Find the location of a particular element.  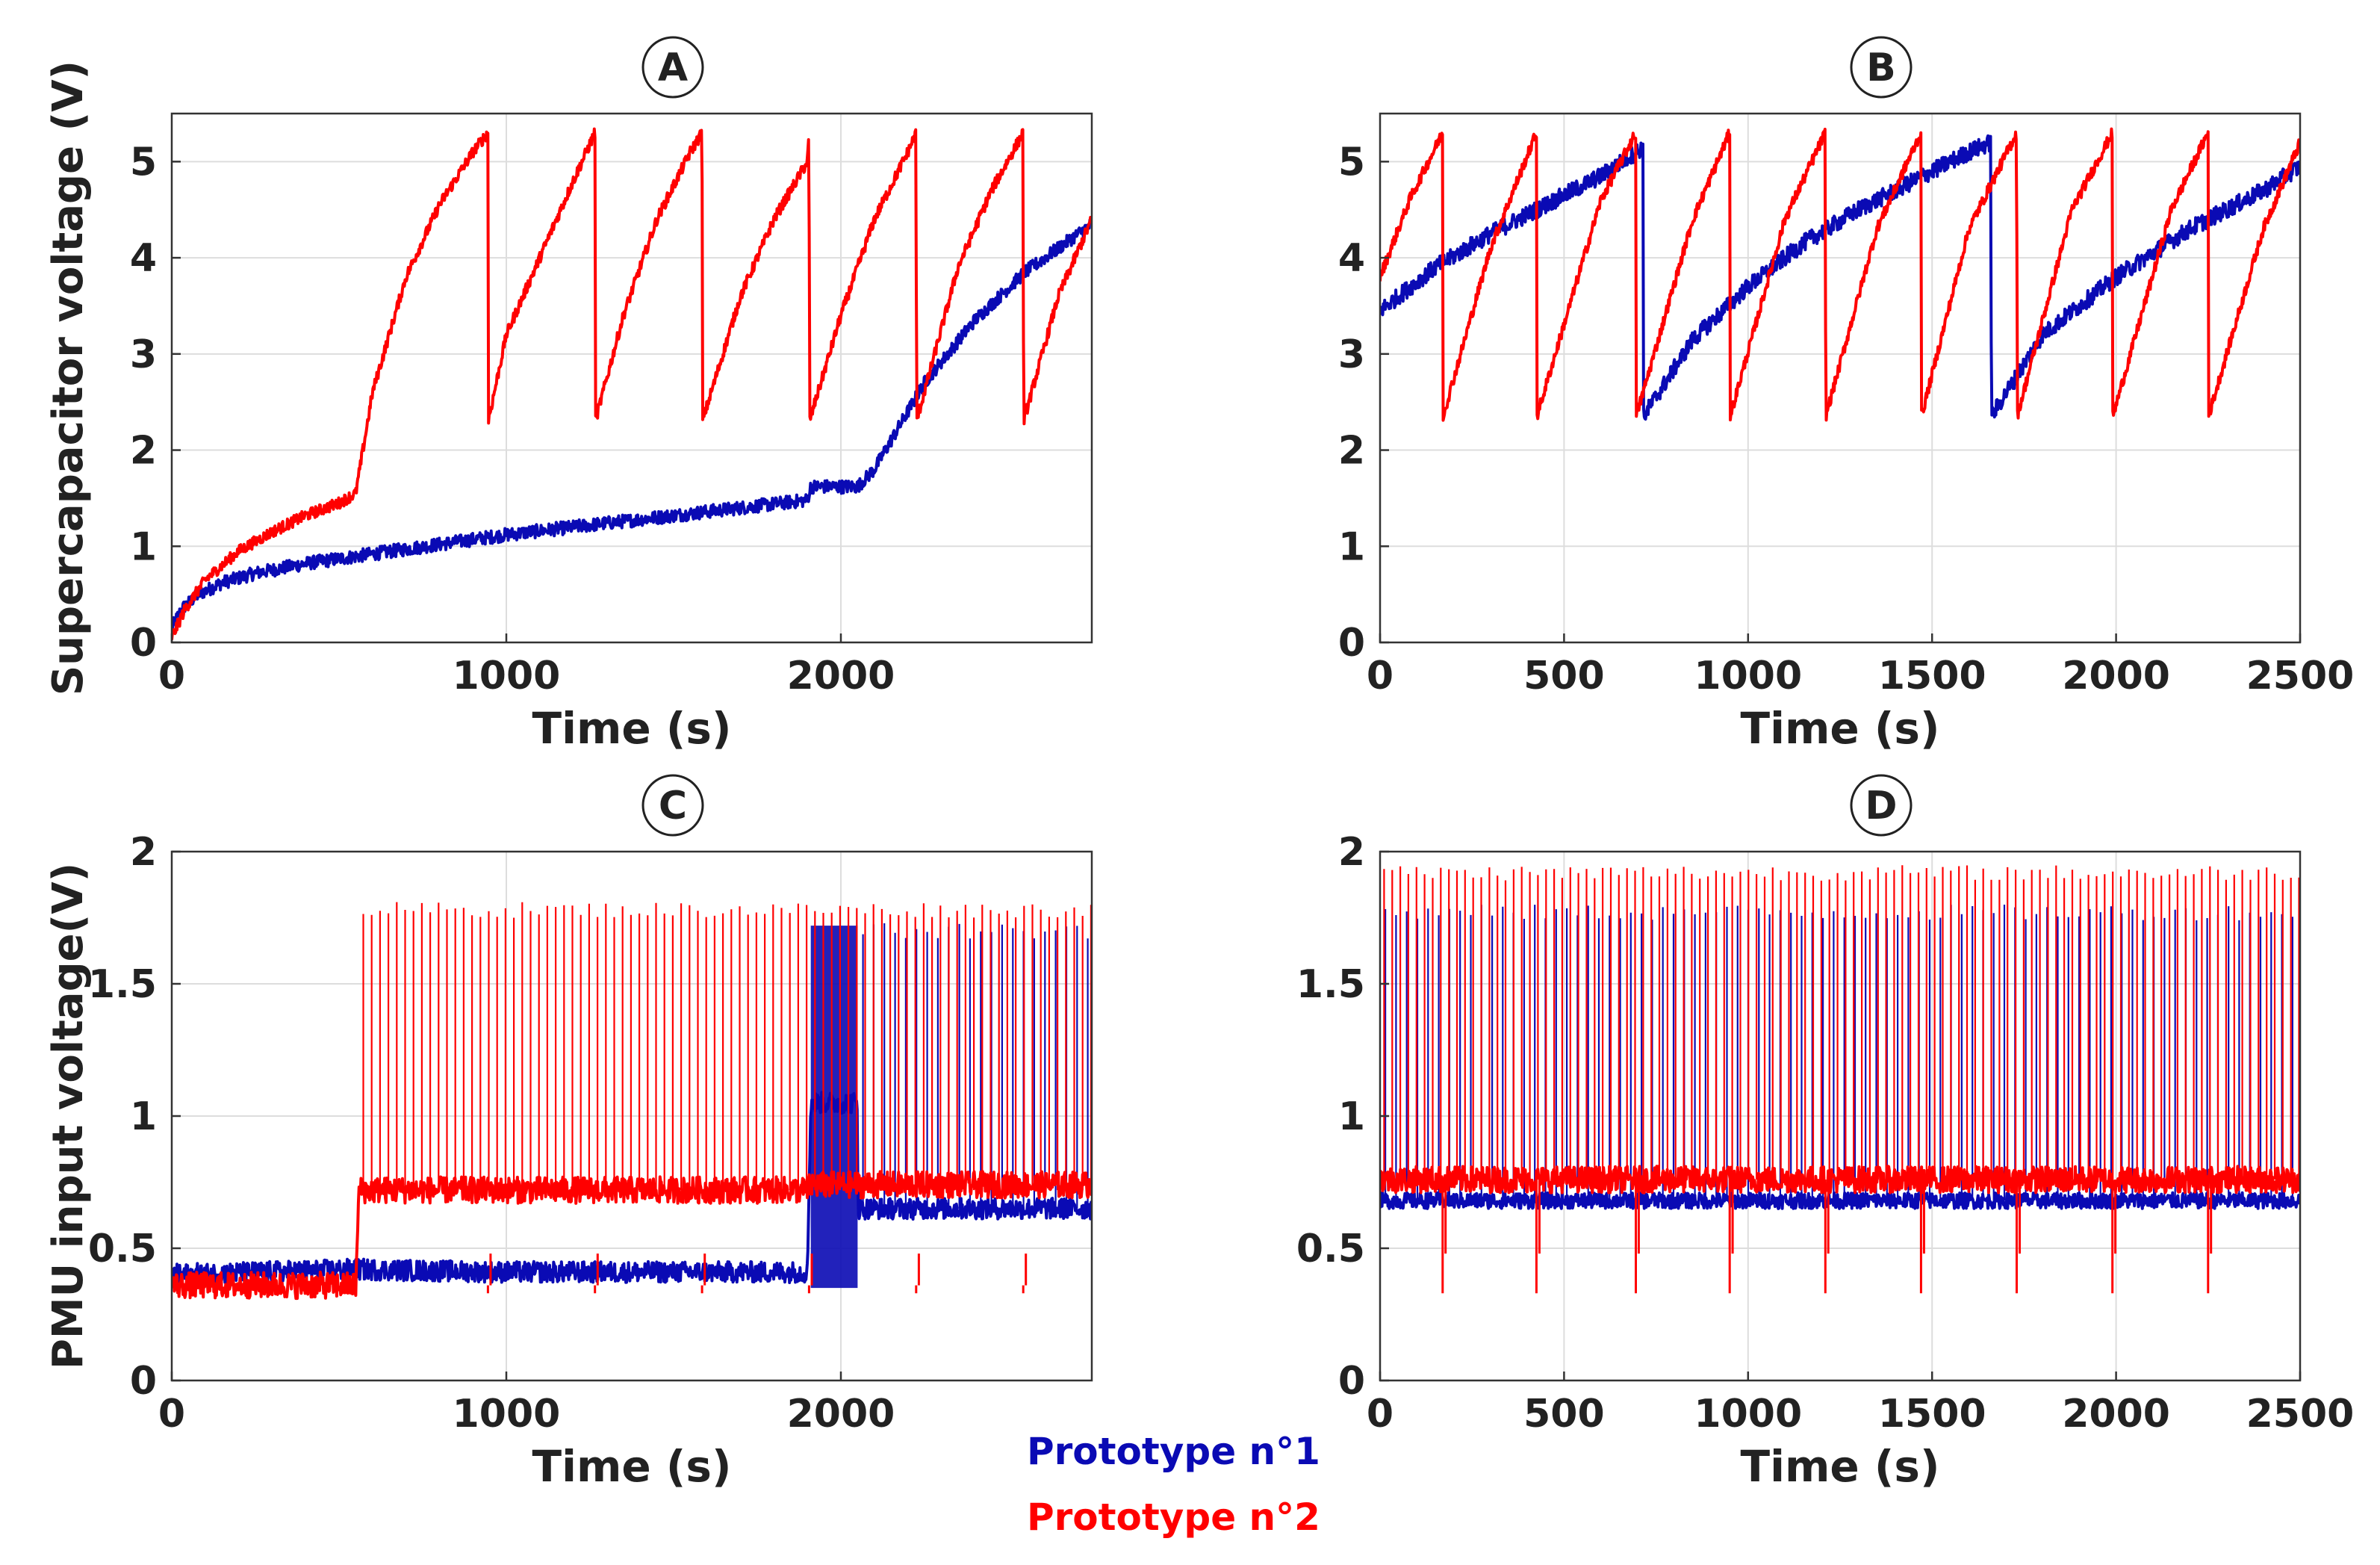

panel-label: B is located at coordinates (1881, 68).